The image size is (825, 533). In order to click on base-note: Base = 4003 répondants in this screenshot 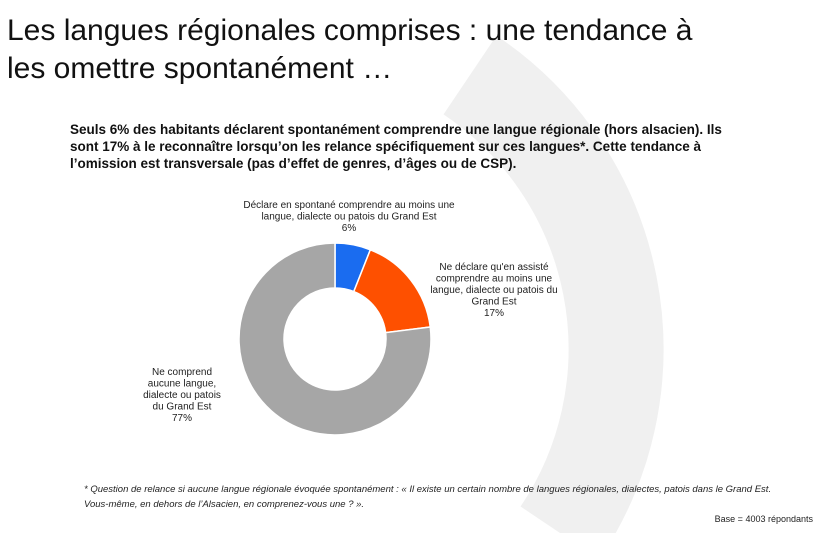, I will do `click(763, 519)`.